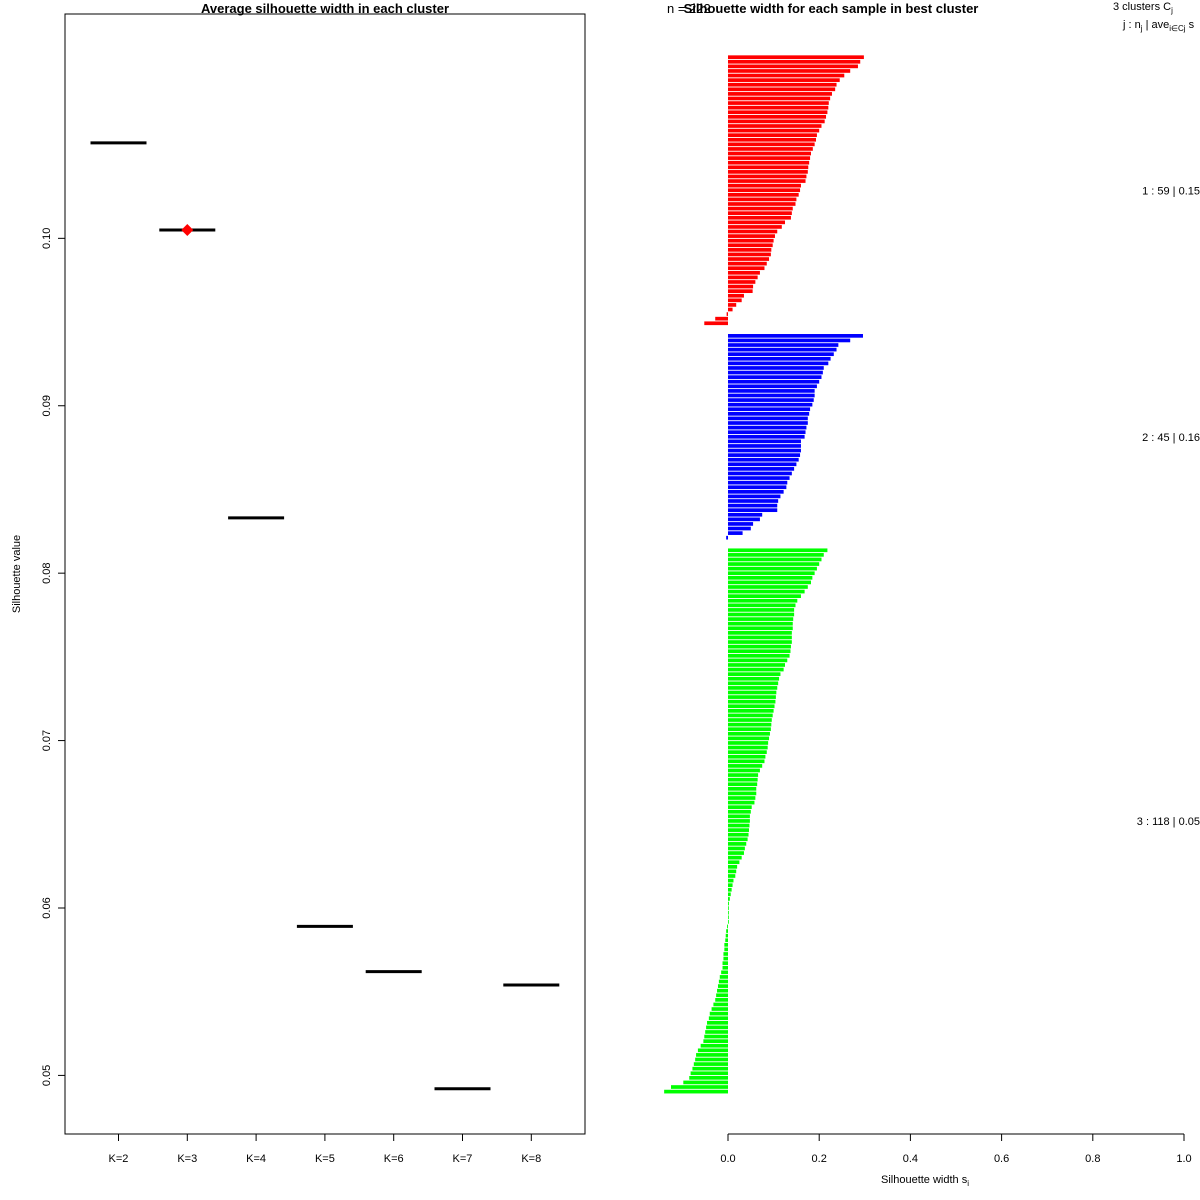 This screenshot has height=1200, width=1200. What do you see at coordinates (1131, 25) in the screenshot?
I see `legend-line2-main: j : n` at bounding box center [1131, 25].